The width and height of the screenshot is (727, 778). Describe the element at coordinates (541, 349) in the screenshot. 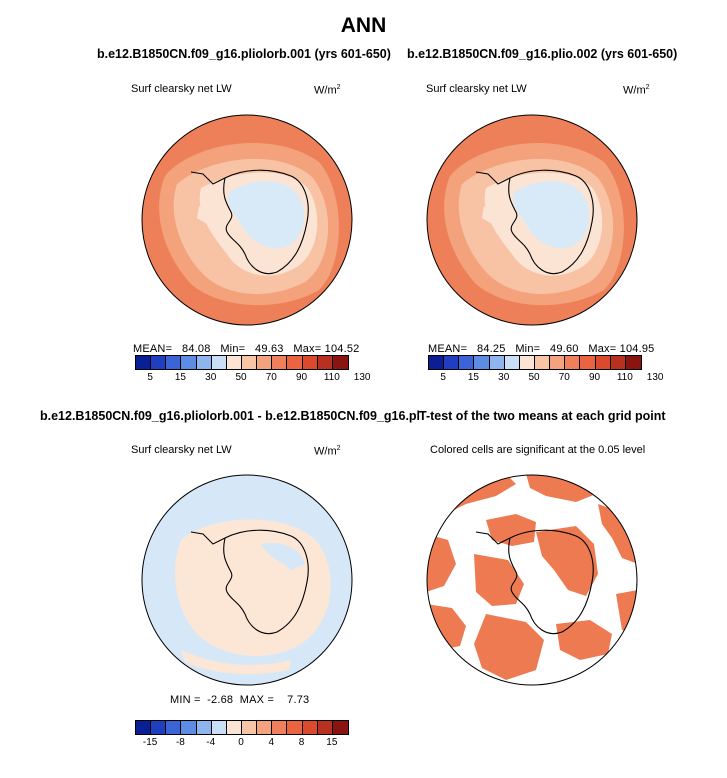

I see `panel2-stats: MEAN= 84.25 Min= 49.60 Max= 104.95` at that location.